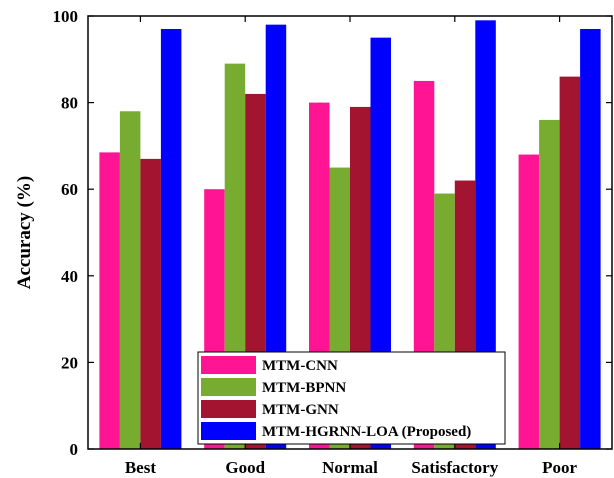  I want to click on x-tick-label-satisfactory: Satisfactory, so click(454, 467).